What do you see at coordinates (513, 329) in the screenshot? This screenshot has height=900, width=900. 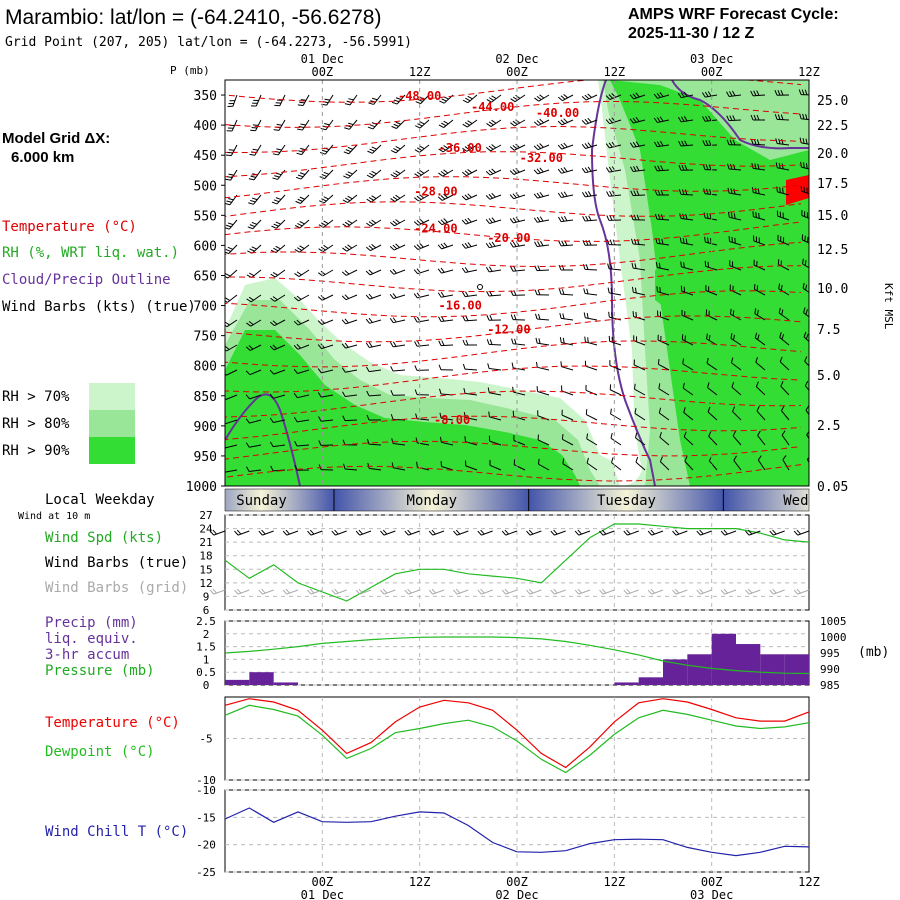 I see `isotherm-line` at bounding box center [513, 329].